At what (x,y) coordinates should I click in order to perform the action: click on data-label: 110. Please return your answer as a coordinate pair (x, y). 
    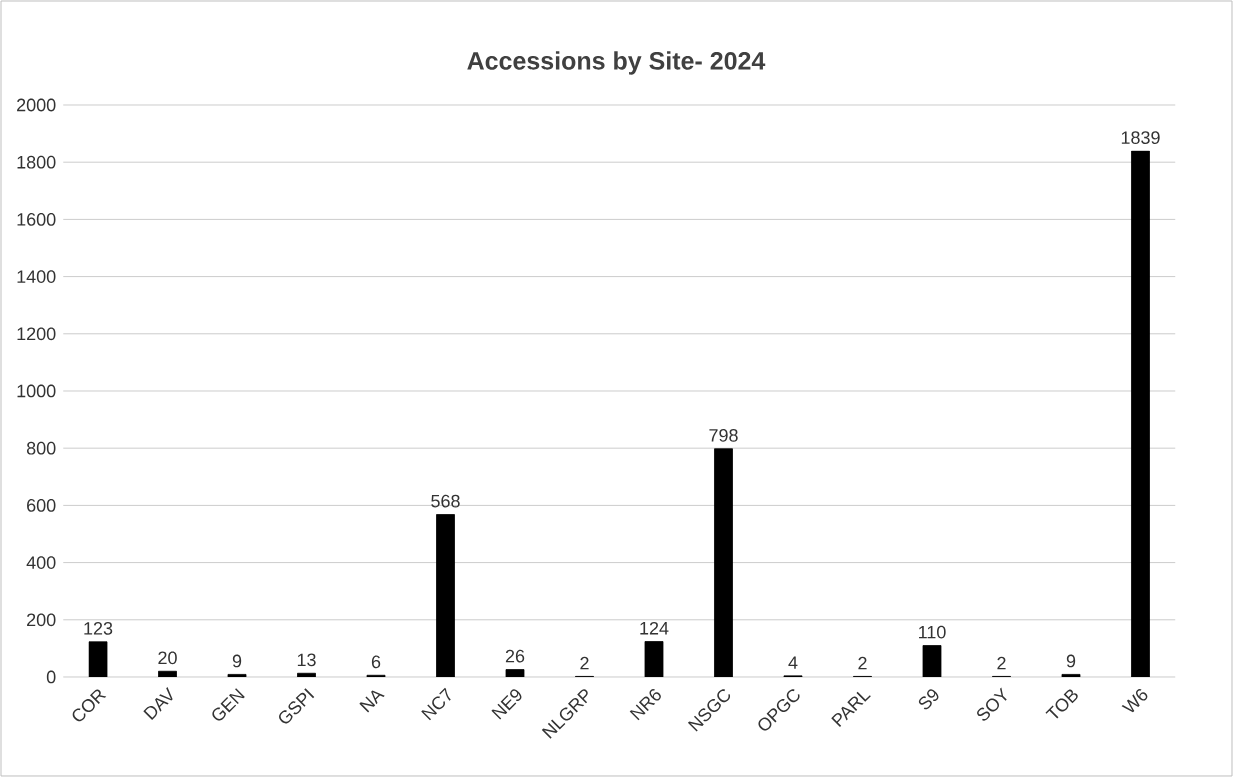
    Looking at the image, I should click on (932, 632).